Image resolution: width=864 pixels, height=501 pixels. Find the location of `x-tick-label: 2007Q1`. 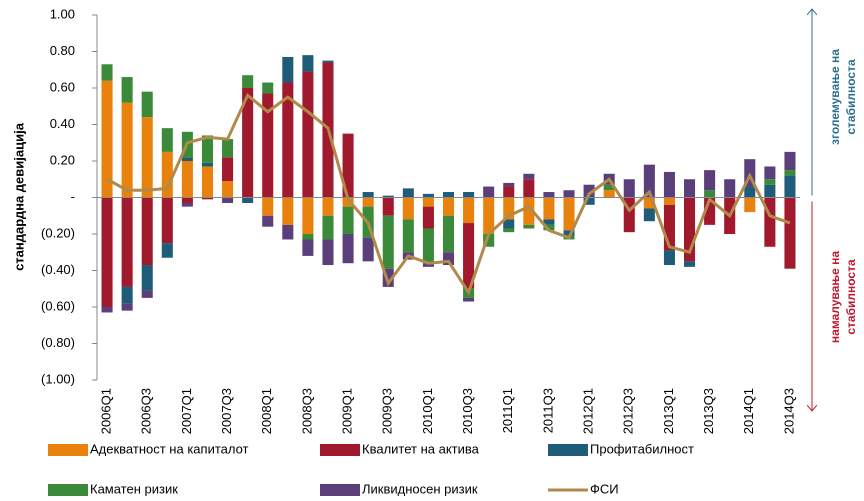

x-tick-label: 2007Q1 is located at coordinates (186, 411).